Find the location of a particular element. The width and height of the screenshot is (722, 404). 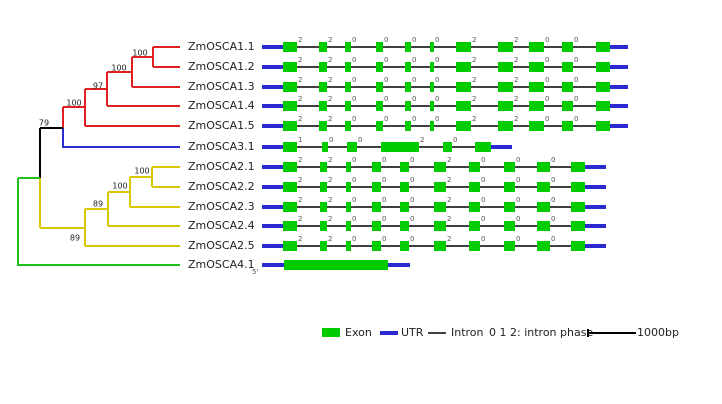

legend-exon: Exon is located at coordinates (358, 332).